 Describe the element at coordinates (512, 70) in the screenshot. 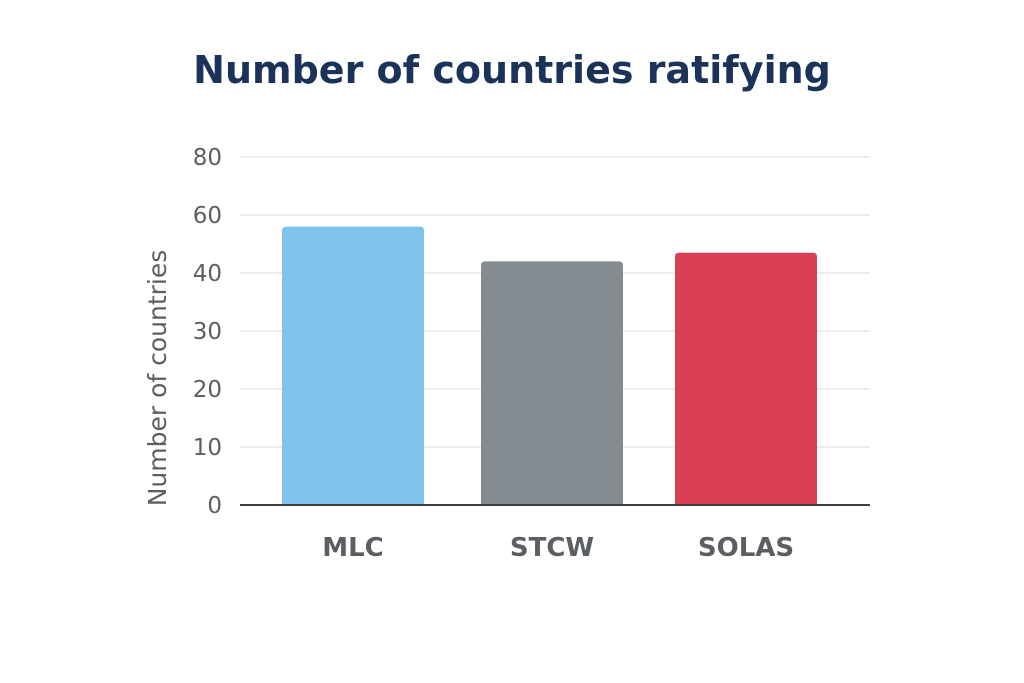

I see `chart-title: Number of countries ratifying` at that location.